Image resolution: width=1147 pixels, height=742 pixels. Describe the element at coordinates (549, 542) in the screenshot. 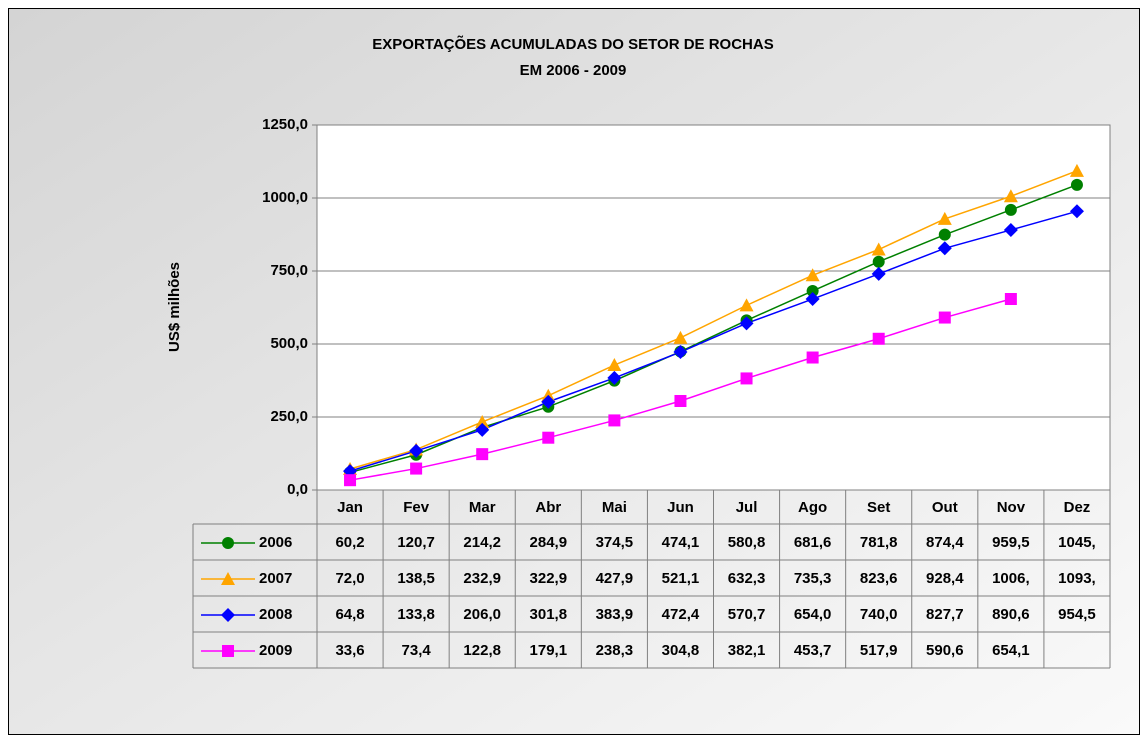

I see `data-table-value: 284,9` at that location.